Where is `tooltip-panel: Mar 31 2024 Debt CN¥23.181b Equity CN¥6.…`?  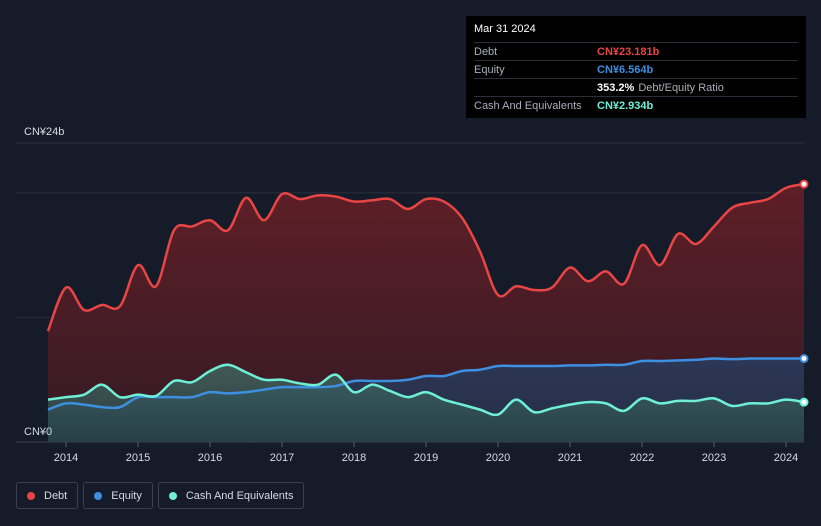
tooltip-panel: Mar 31 2024 Debt CN¥23.181b Equity CN¥6.… is located at coordinates (636, 67).